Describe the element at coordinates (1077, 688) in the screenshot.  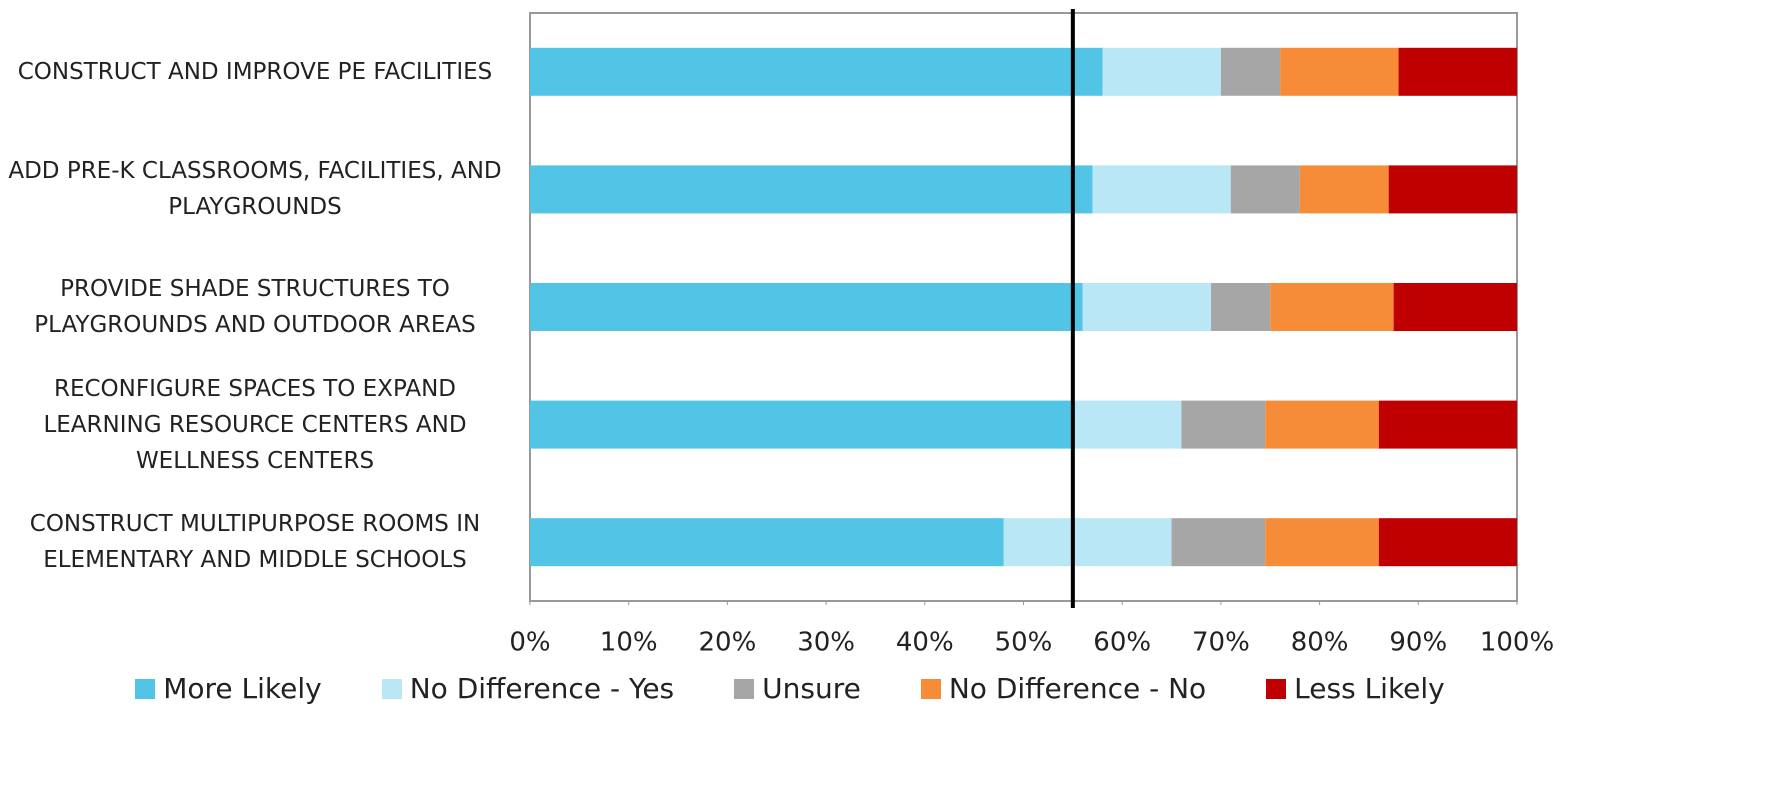
I see `legend-label: No Difference - No` at that location.